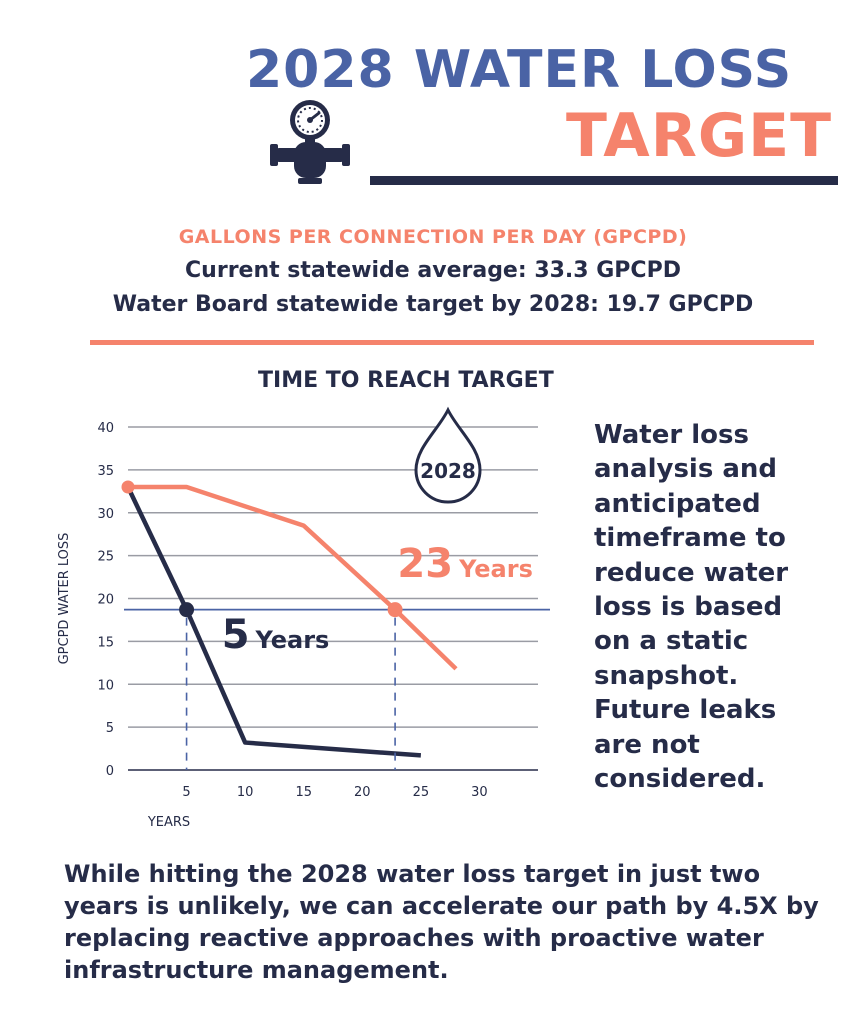  Describe the element at coordinates (105, 600) in the screenshot. I see `y-tick-label: 20` at that location.